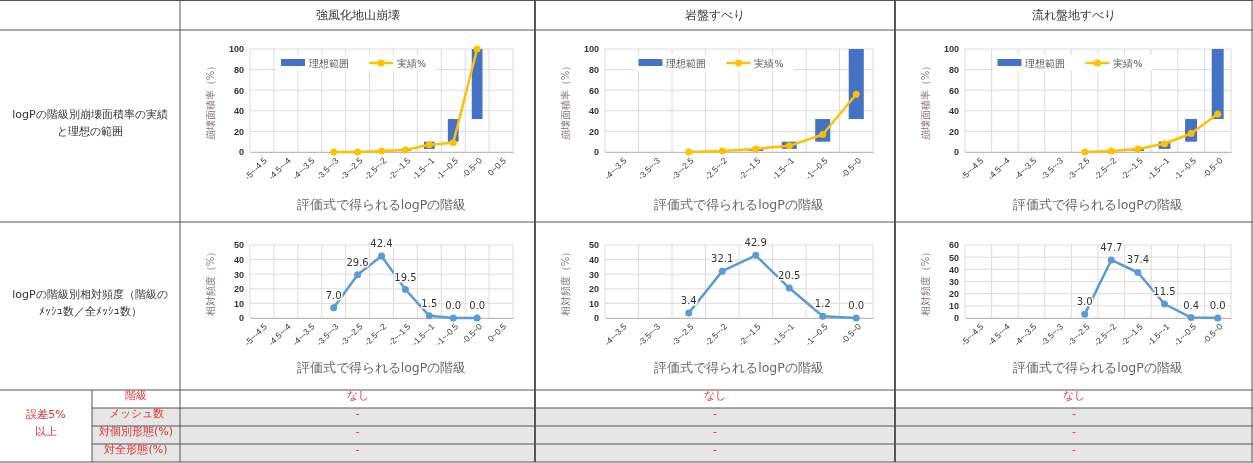 This screenshot has width=1253, height=463. I want to click on data-label: 1.2, so click(822, 304).